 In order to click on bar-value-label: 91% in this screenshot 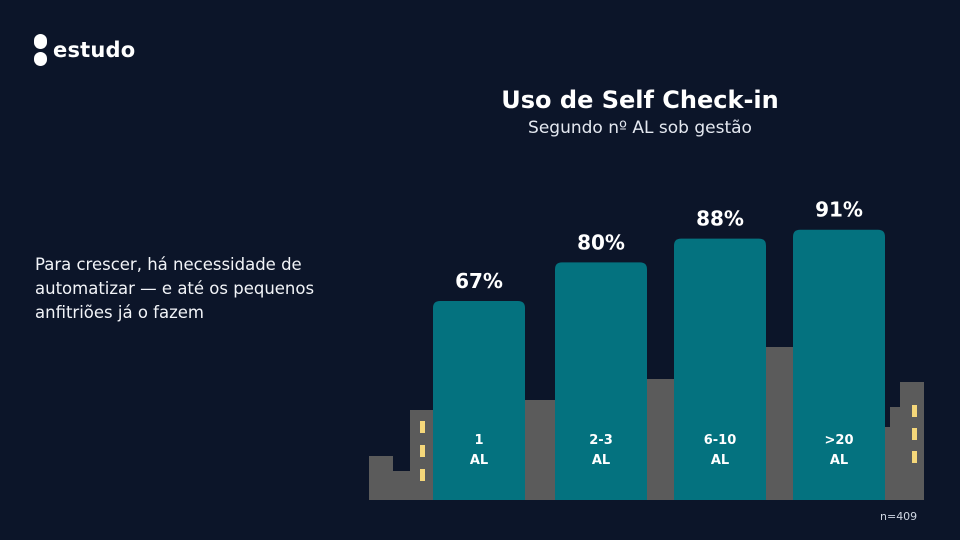, I will do `click(839, 210)`.